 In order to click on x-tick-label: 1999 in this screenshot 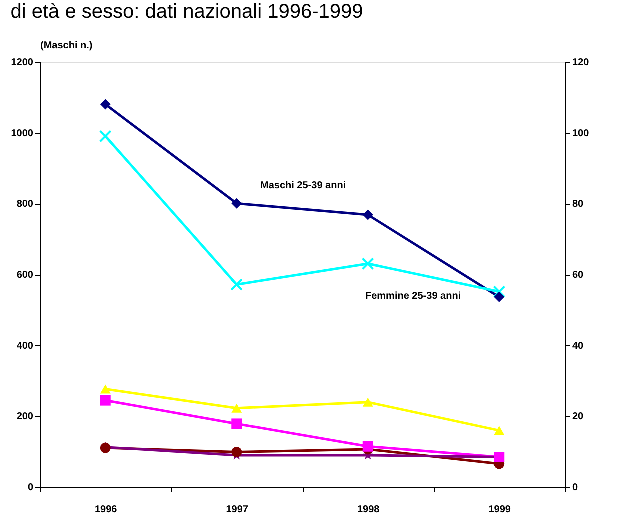, I will do `click(500, 510)`.